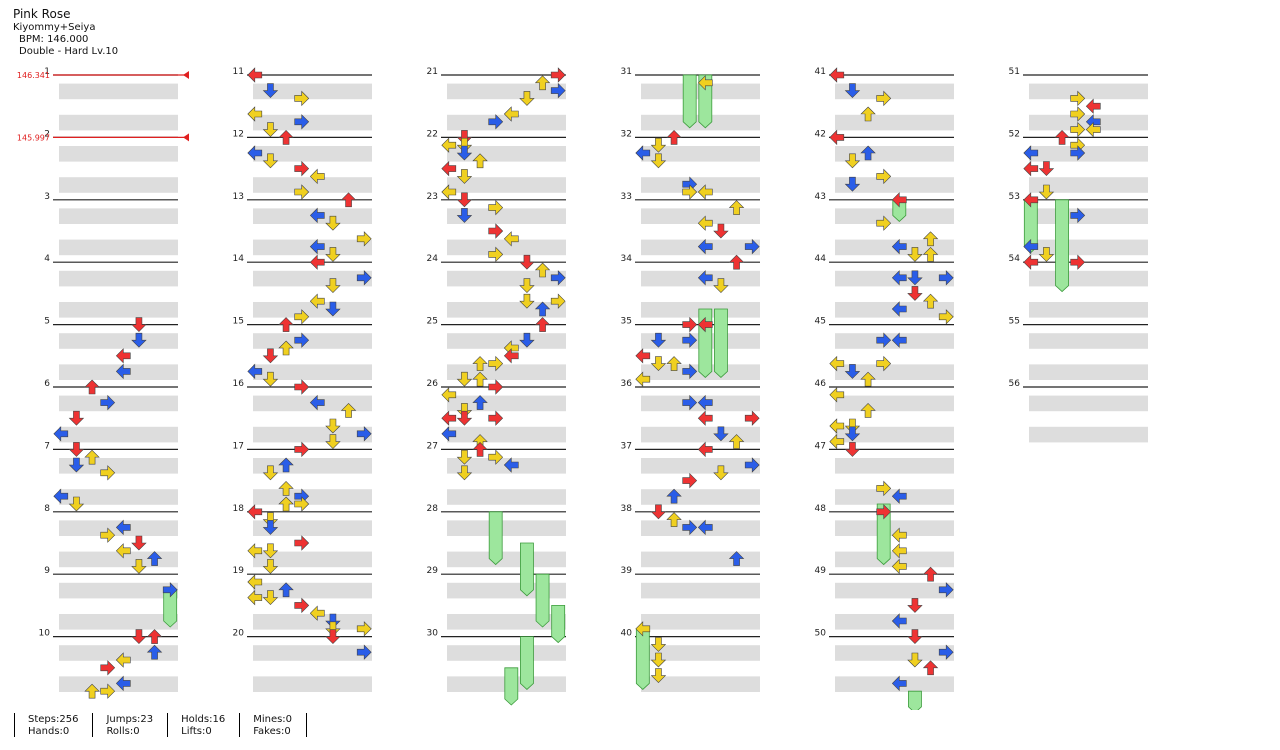 The width and height of the screenshot is (1280, 750). I want to click on measure-number: 37, so click(626, 446).